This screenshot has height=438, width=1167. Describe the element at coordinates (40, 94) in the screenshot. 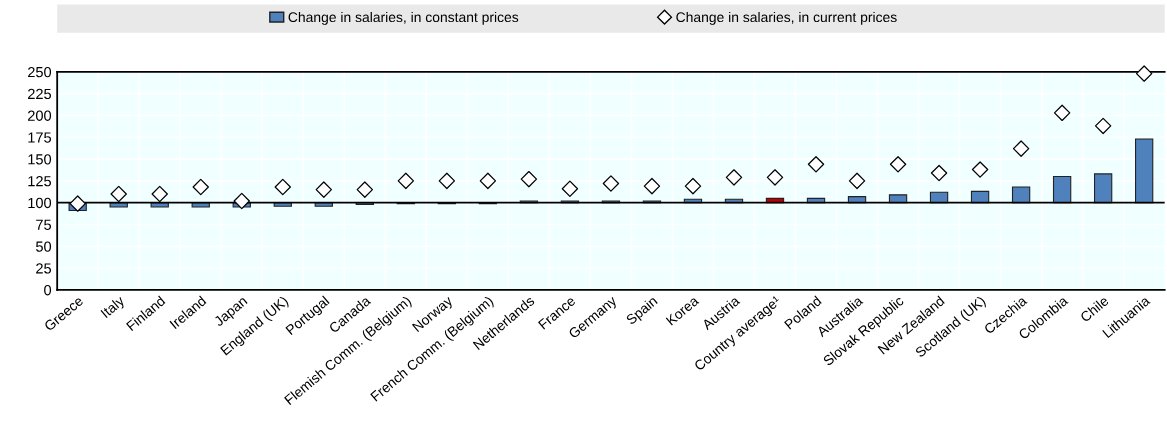

I see `y-tick-label: 225` at that location.